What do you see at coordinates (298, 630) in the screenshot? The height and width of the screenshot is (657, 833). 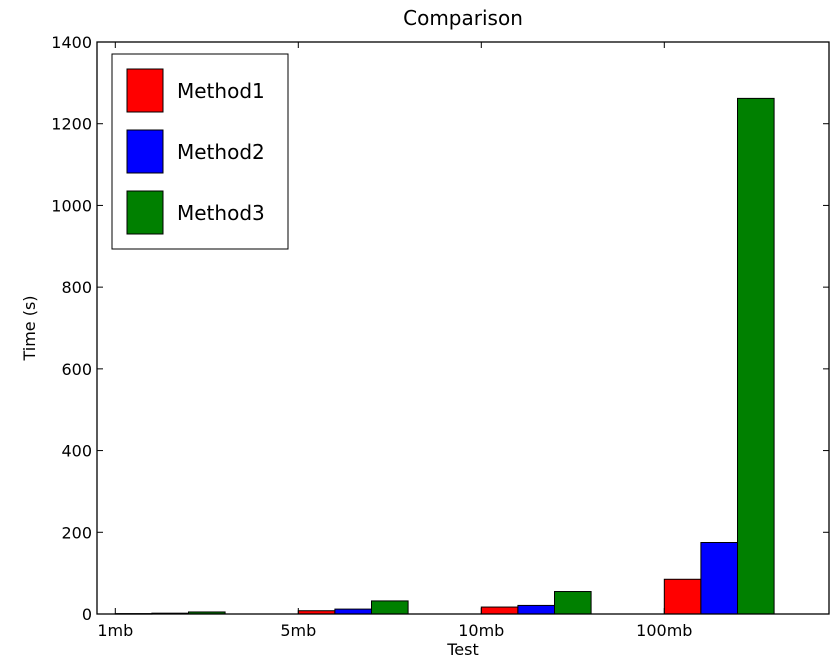 I see `x-tick-label: 5mb` at bounding box center [298, 630].